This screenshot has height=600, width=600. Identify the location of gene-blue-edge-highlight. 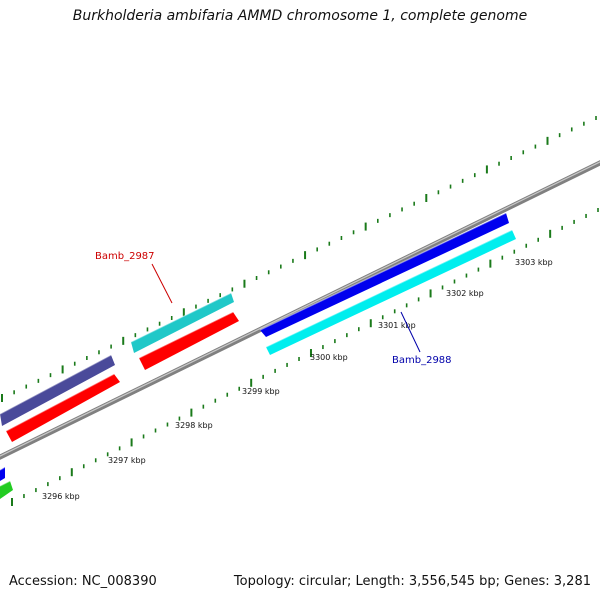
(3, 468).